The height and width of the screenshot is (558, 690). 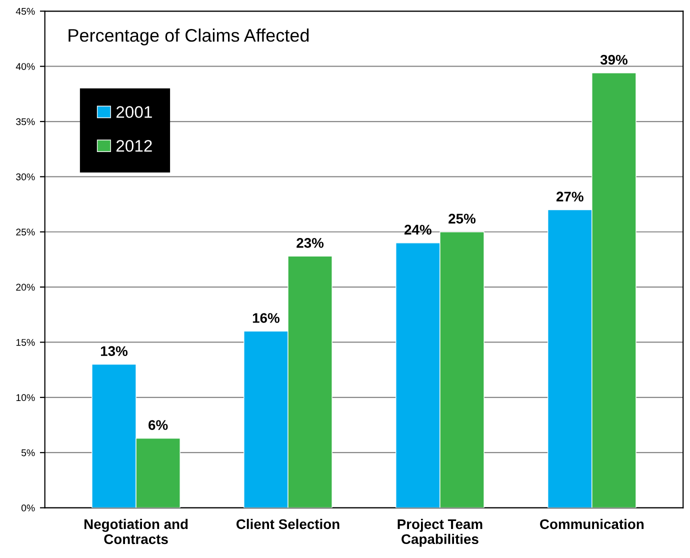 What do you see at coordinates (418, 229) in the screenshot?
I see `data-label: 24%` at bounding box center [418, 229].